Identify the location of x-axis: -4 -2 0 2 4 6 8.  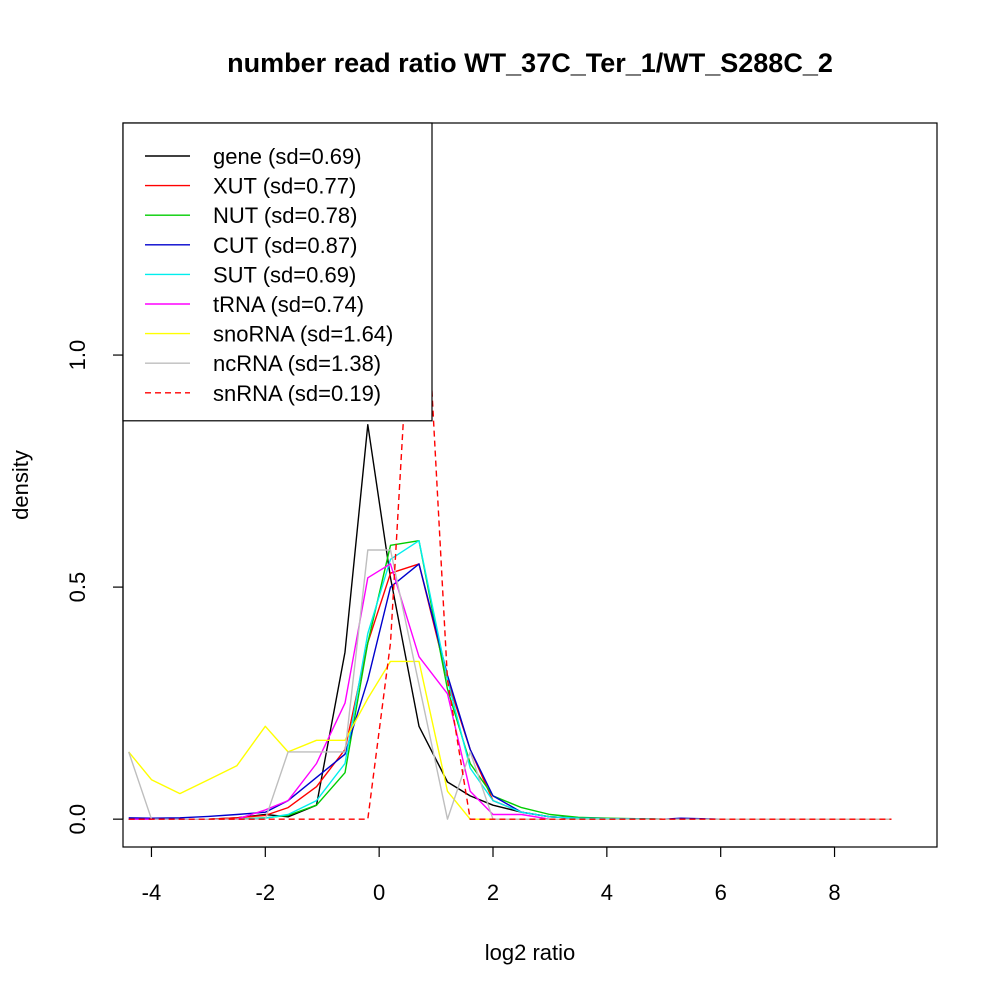
(491, 875).